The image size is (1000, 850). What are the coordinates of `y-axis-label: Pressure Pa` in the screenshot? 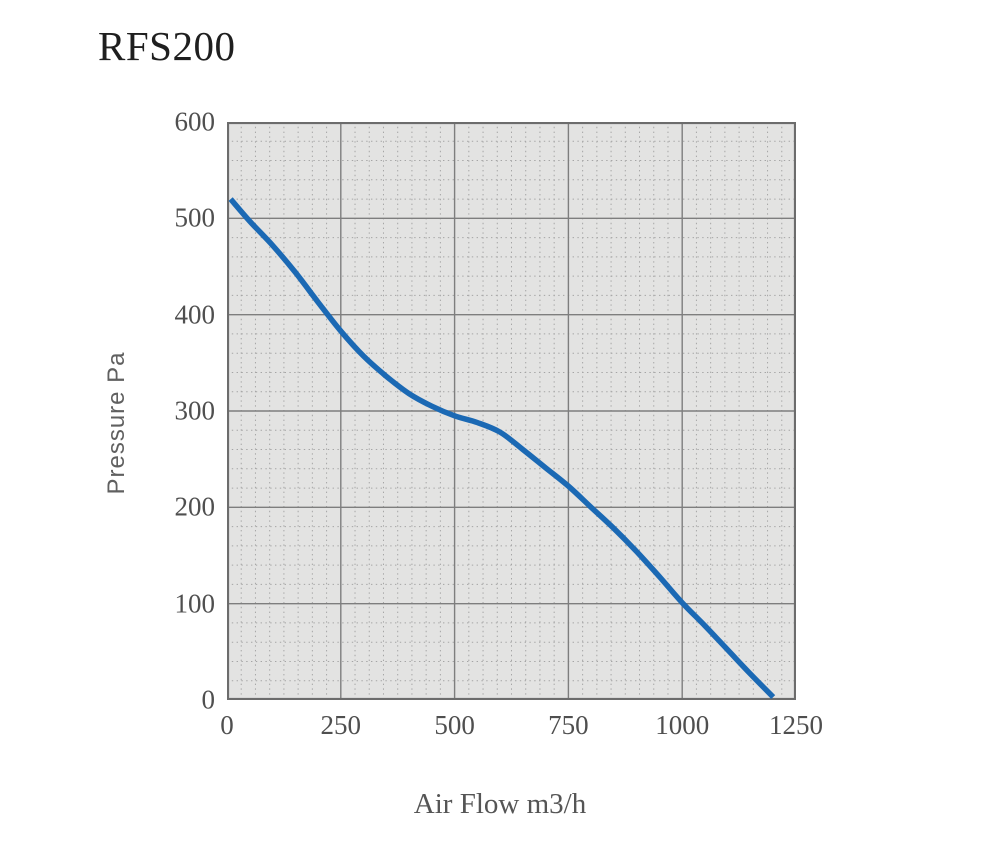 It's located at (116, 423).